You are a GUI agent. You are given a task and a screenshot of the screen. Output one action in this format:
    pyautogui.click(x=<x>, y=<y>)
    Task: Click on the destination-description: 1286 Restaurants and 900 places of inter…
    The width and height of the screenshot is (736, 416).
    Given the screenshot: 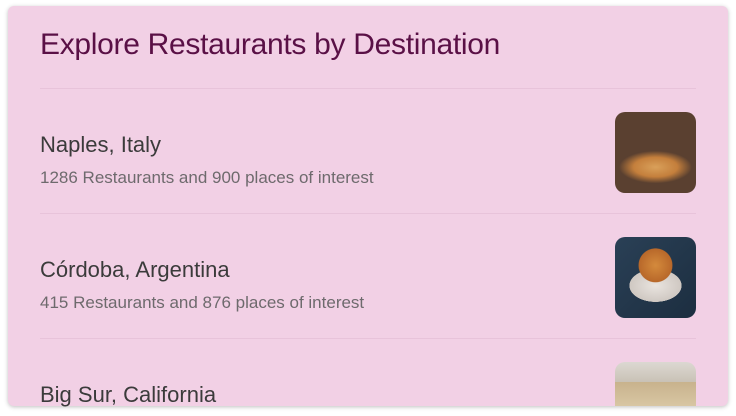 What is the action you would take?
    pyautogui.click(x=207, y=177)
    